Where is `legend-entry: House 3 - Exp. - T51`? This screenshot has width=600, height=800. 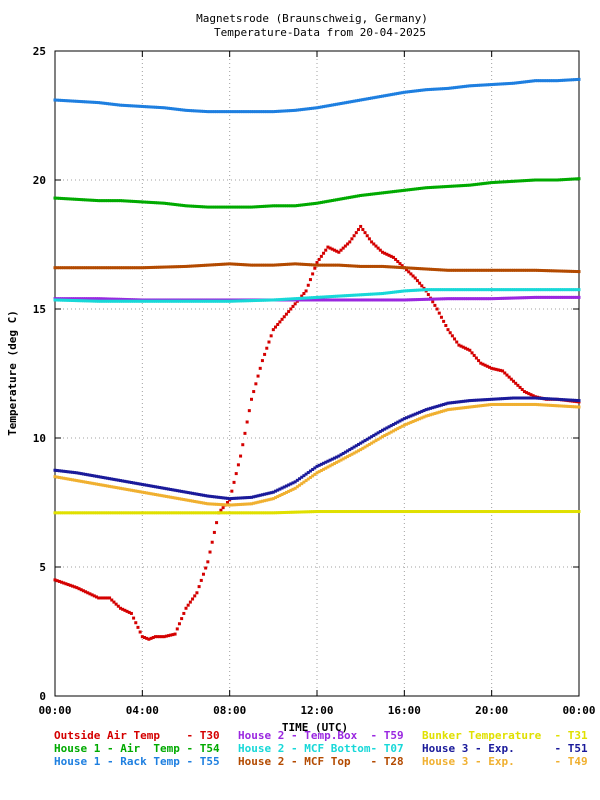 legend-entry: House 3 - Exp. - T51 is located at coordinates (505, 748).